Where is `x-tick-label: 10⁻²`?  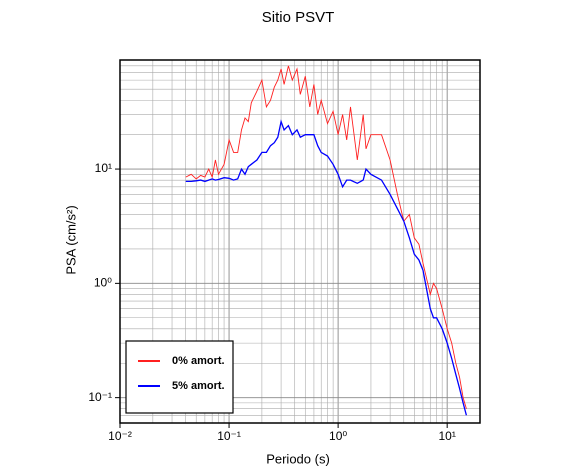 x-tick-label: 10⁻² is located at coordinates (120, 436).